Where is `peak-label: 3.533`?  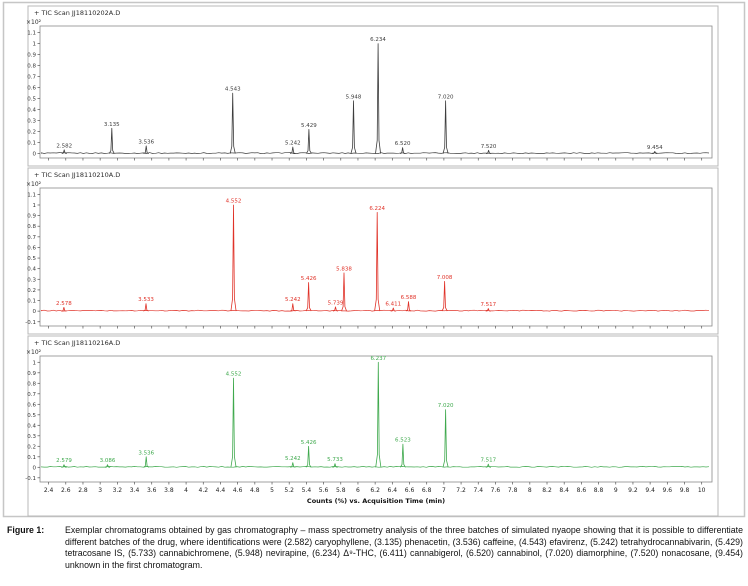 peak-label: 3.533 is located at coordinates (146, 300).